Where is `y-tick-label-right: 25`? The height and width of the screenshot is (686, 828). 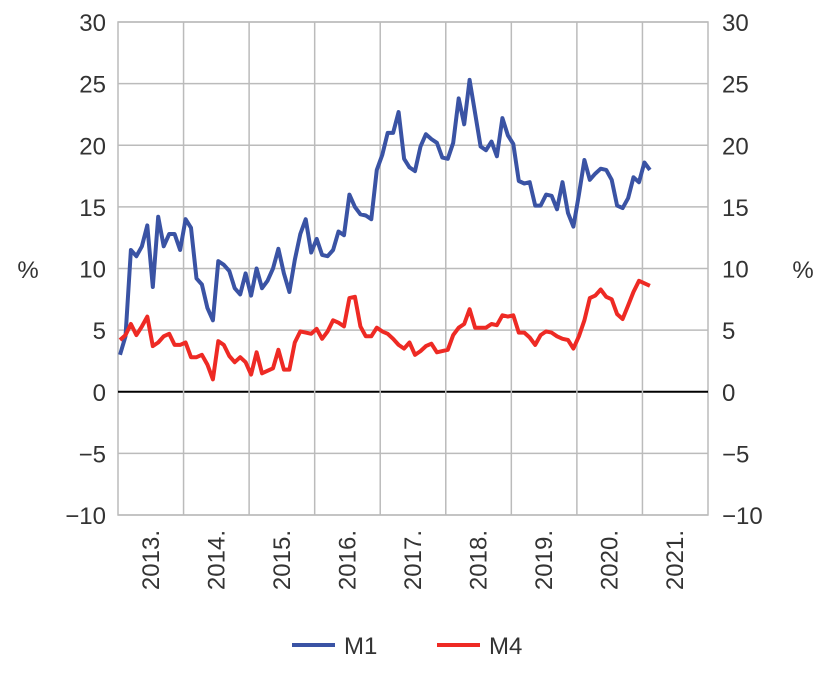
y-tick-label-right: 25 is located at coordinates (735, 85).